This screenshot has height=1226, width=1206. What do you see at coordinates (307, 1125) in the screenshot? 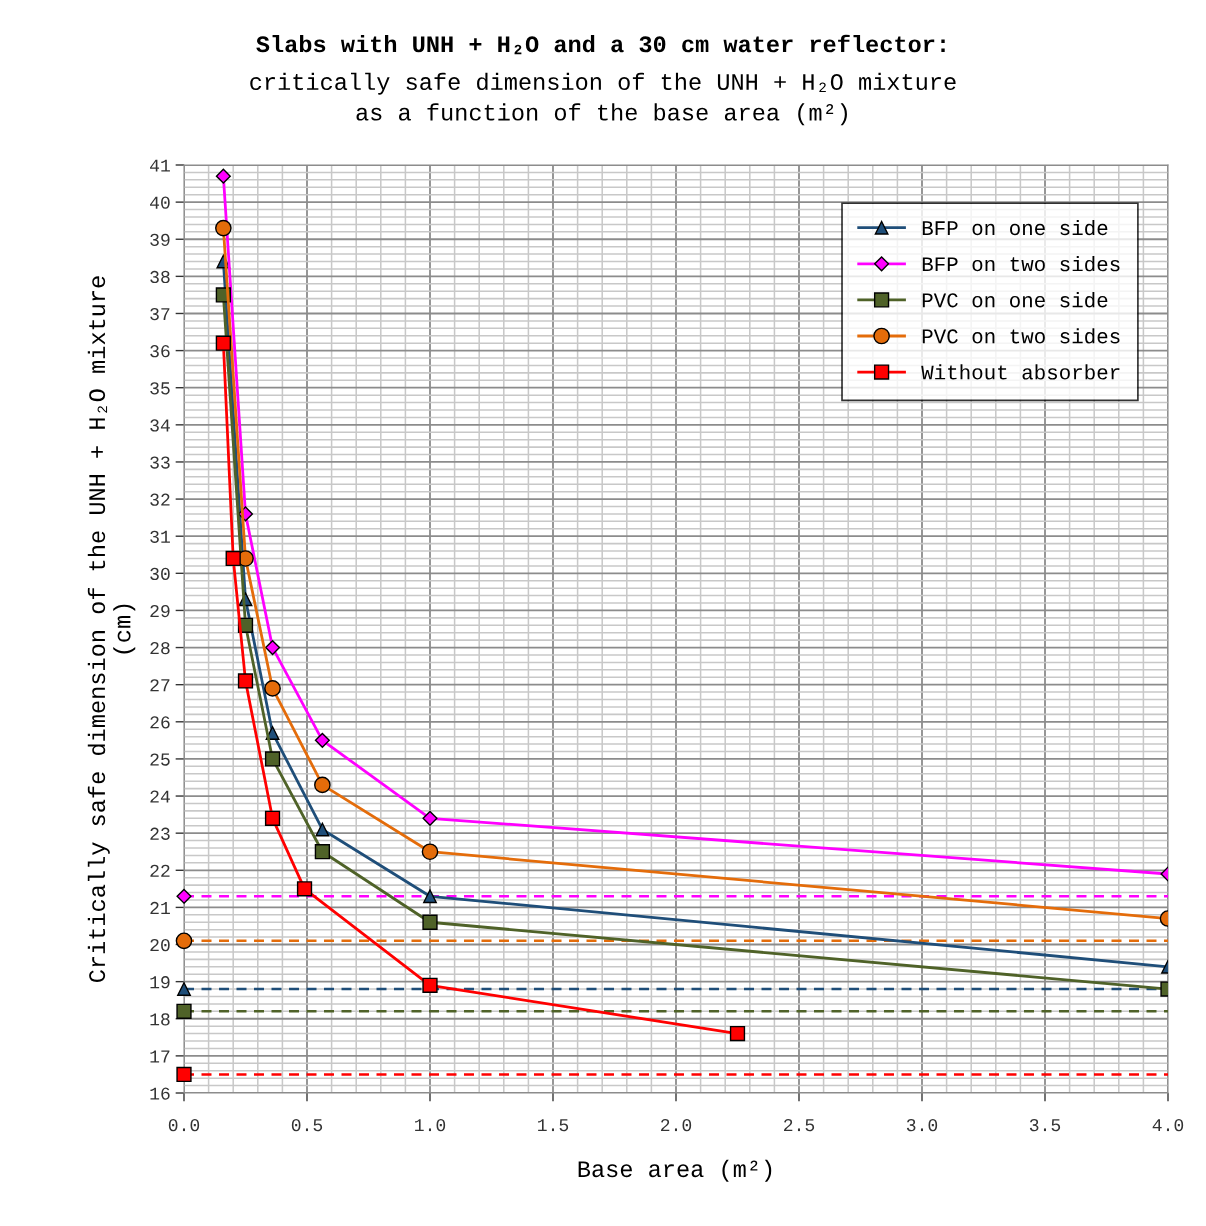
I see `x-tick-label: 0.5` at bounding box center [307, 1125].